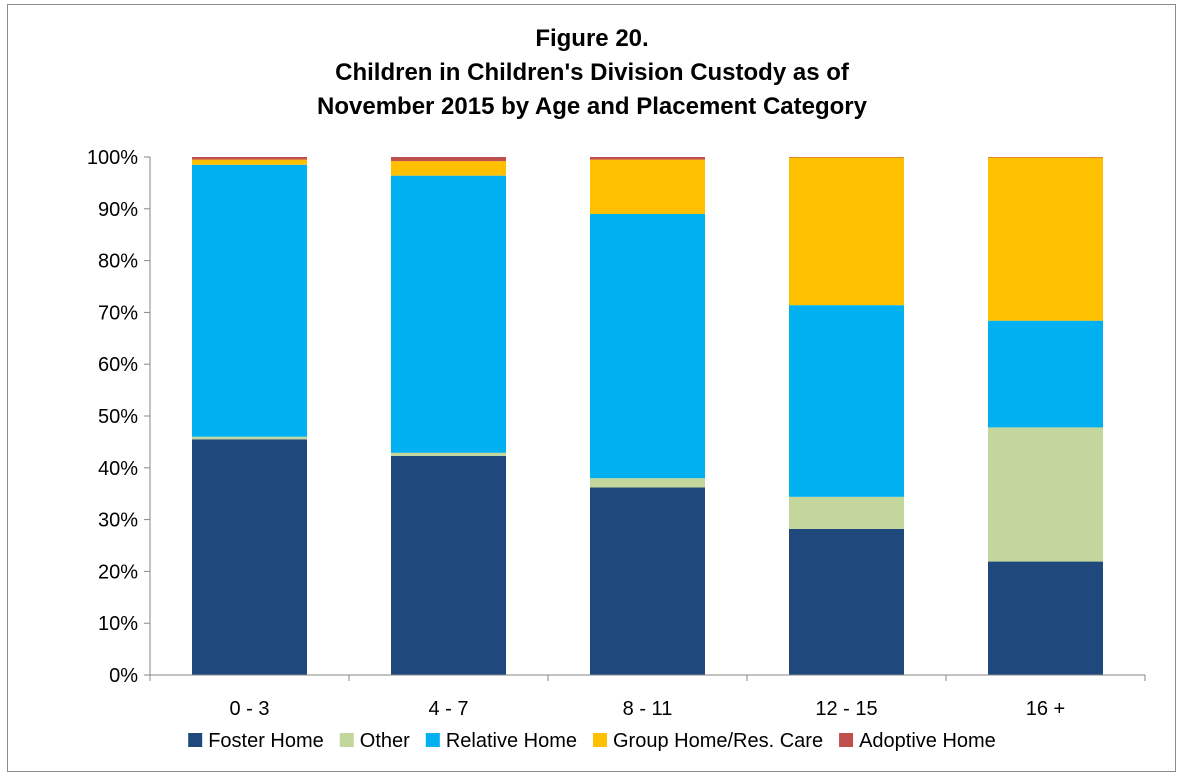 This screenshot has width=1183, height=778. Describe the element at coordinates (385, 741) in the screenshot. I see `legend-label: Other` at that location.